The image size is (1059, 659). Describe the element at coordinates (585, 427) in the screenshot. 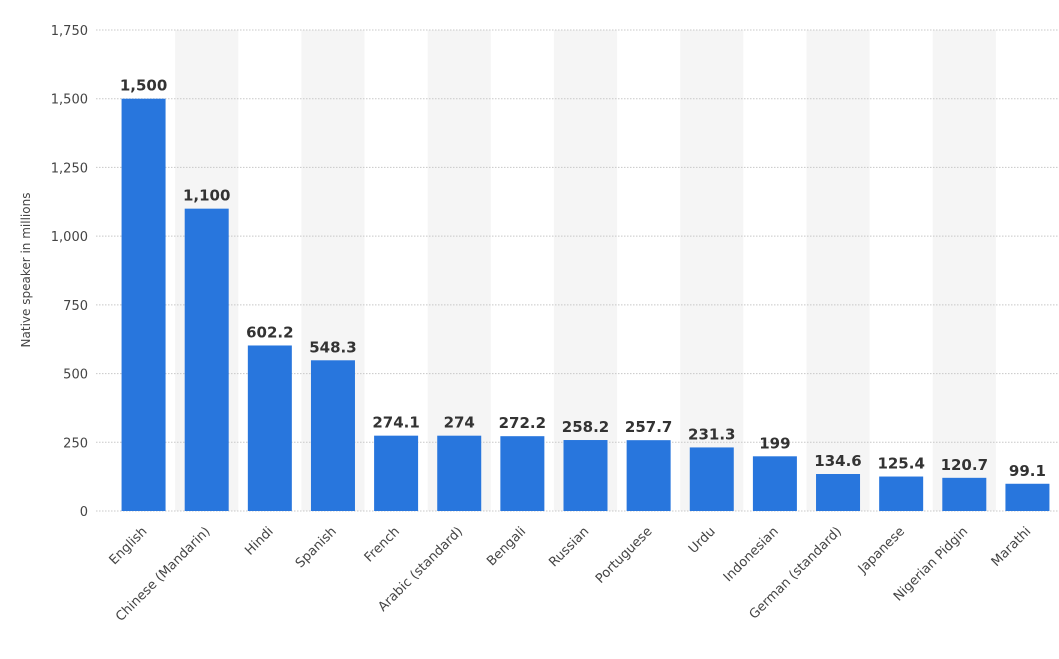

I see `data-label: 258.2` at that location.